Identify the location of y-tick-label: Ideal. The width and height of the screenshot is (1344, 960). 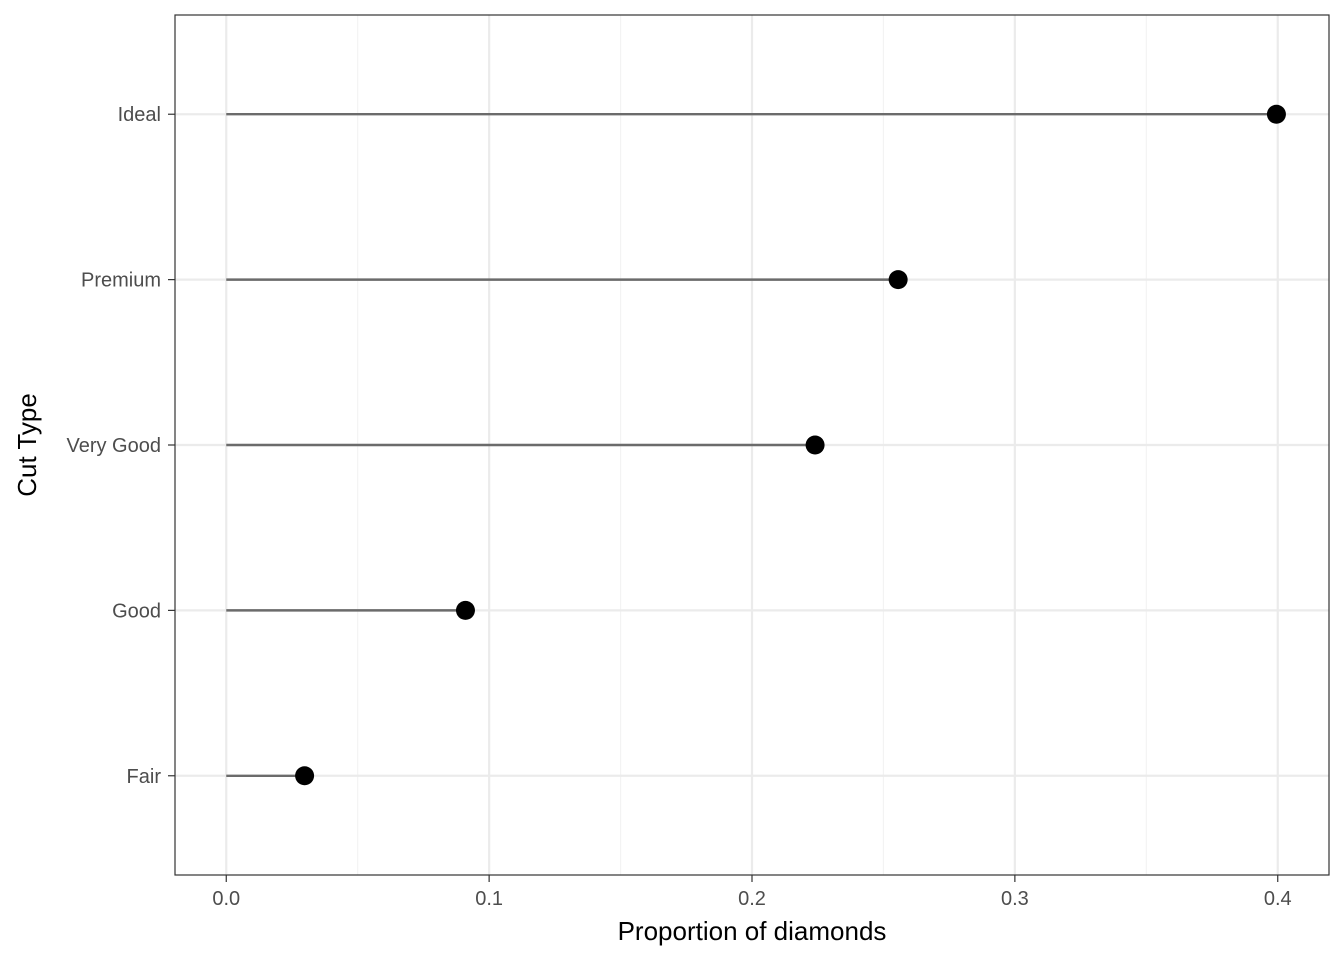
(139, 115).